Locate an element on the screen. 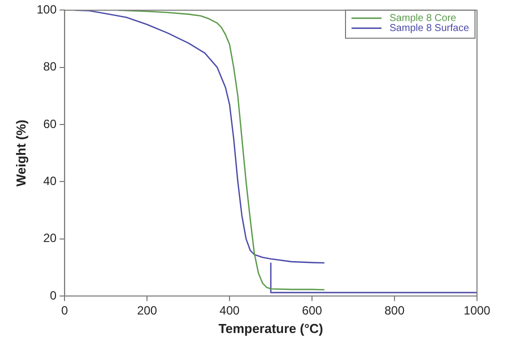 The width and height of the screenshot is (517, 345). y-tick-label: 20 is located at coordinates (50, 238).